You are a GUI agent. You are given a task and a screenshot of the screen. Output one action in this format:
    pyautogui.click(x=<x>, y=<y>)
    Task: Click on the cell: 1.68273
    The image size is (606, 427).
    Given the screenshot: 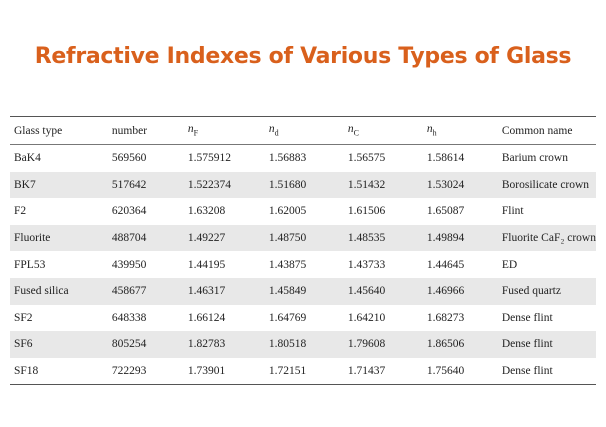 What is the action you would take?
    pyautogui.click(x=445, y=317)
    